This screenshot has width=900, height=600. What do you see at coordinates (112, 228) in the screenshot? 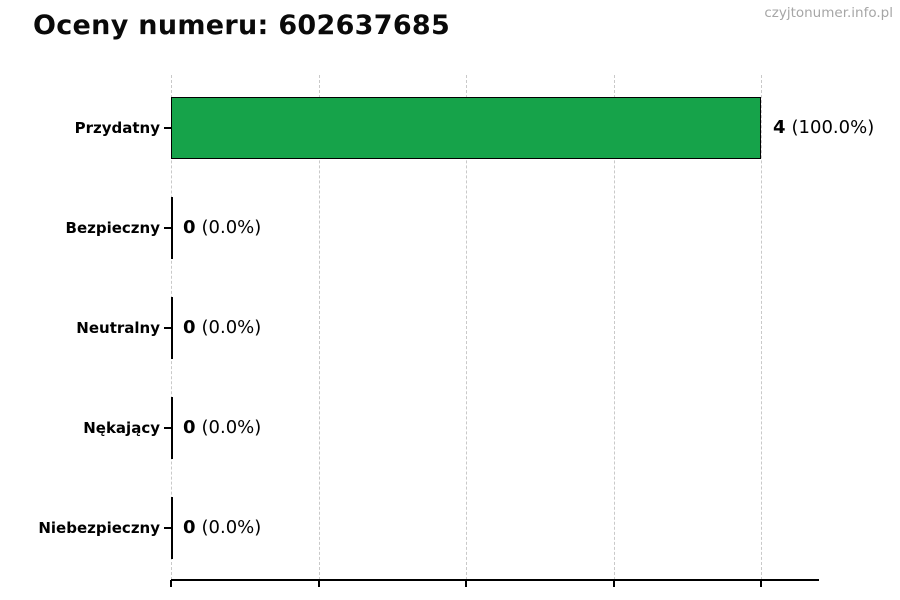
I see `category-label: Bezpieczny` at bounding box center [112, 228].